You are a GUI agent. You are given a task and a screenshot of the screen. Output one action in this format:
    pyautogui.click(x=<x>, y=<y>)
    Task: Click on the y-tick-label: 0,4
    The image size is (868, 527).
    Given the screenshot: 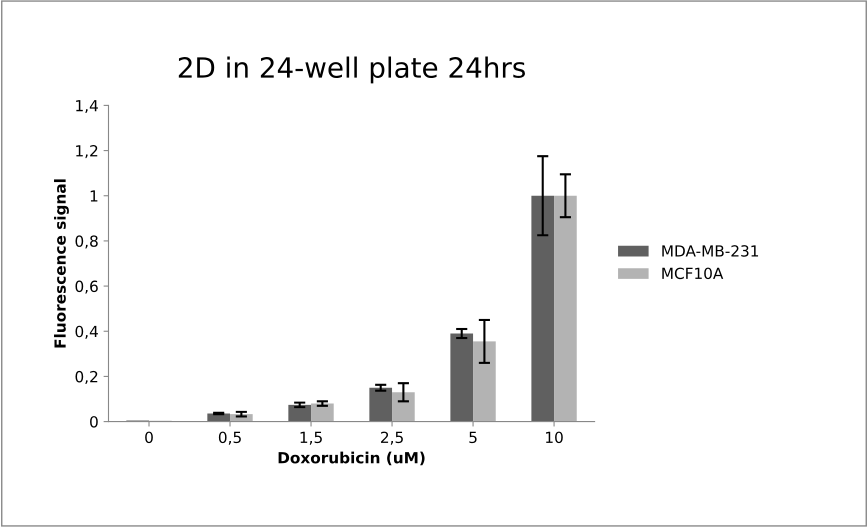 What is the action you would take?
    pyautogui.click(x=86, y=332)
    